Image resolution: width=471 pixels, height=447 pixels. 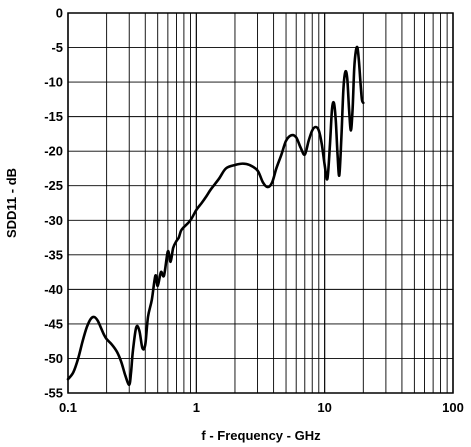 I want to click on y-tick-label: -20, so click(x=53, y=151).